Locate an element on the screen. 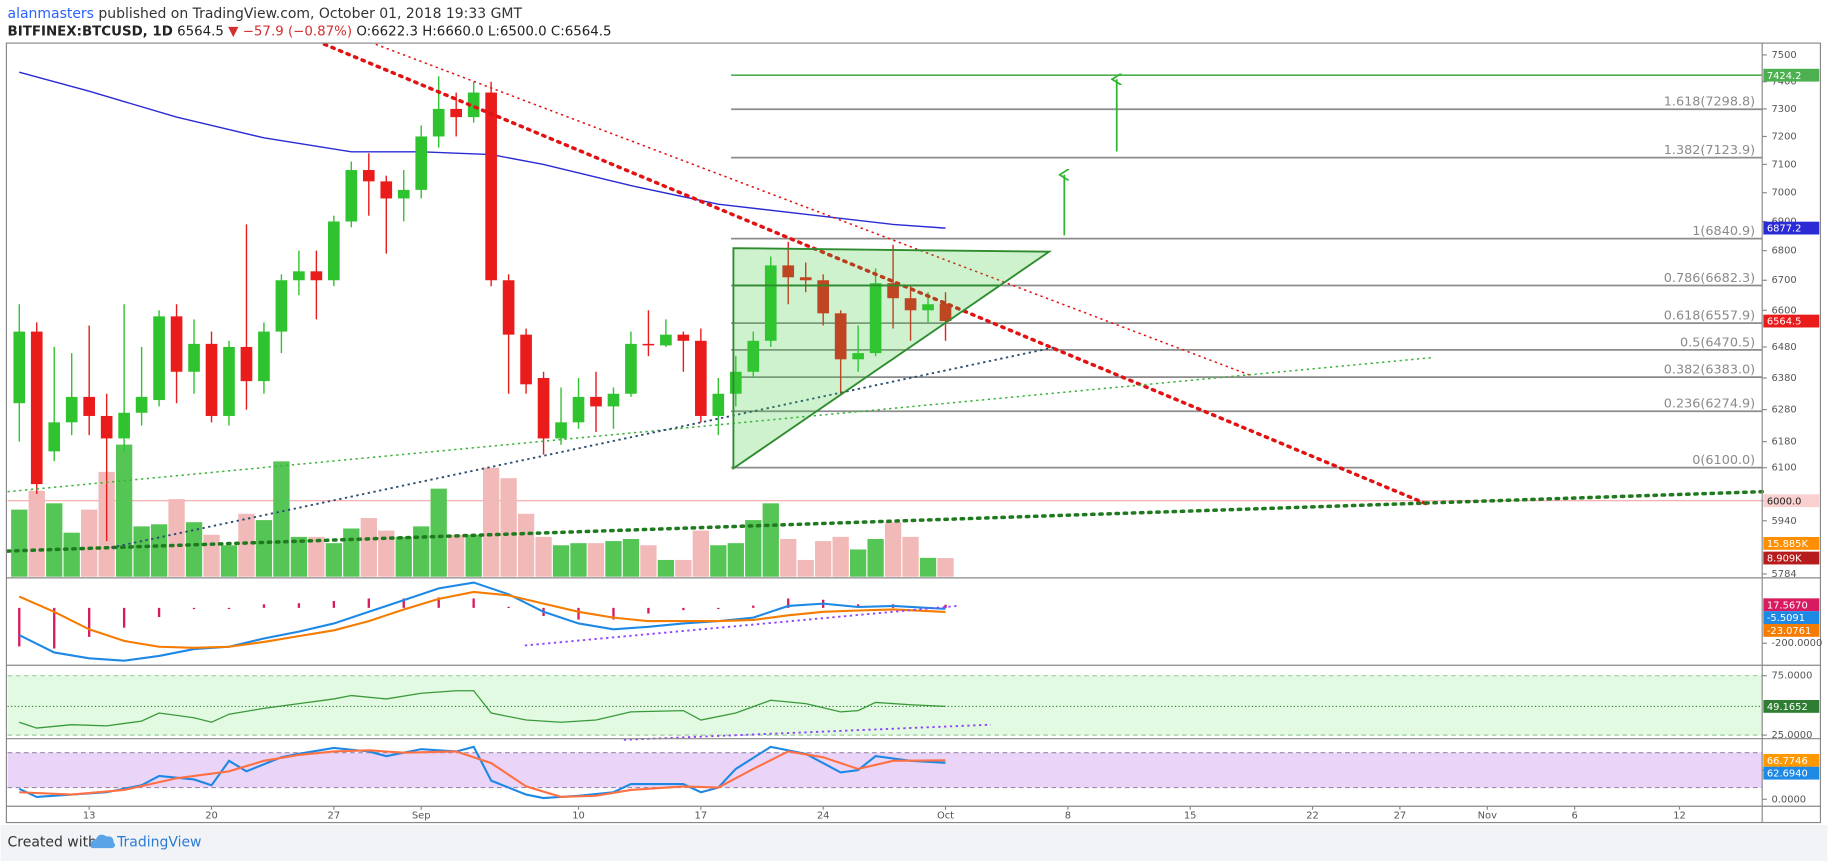 This screenshot has height=861, width=1828. x-tick-label: Nov is located at coordinates (1487, 816).